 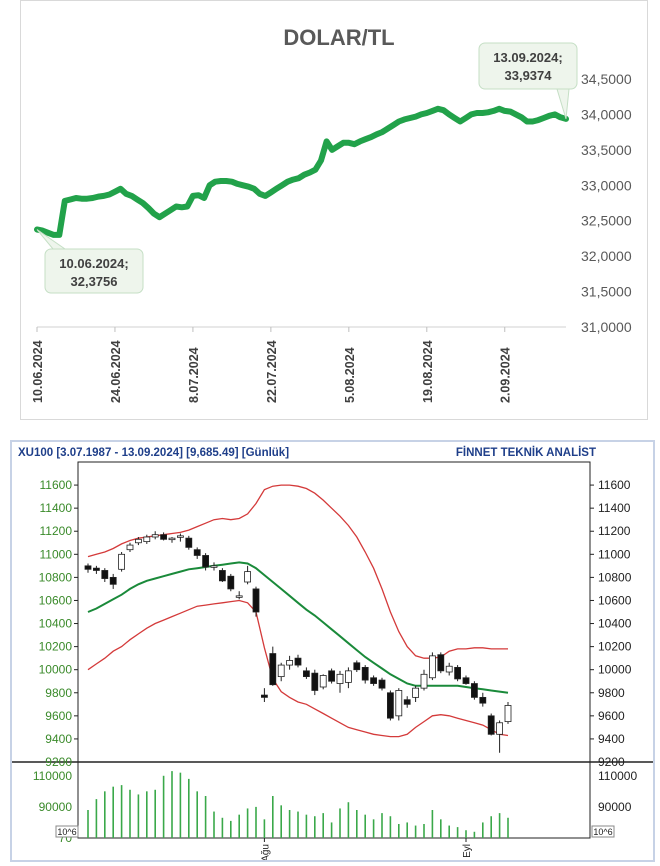 What do you see at coordinates (428, 371) in the screenshot?
I see `x-tick-label: 19.08.2024` at bounding box center [428, 371].